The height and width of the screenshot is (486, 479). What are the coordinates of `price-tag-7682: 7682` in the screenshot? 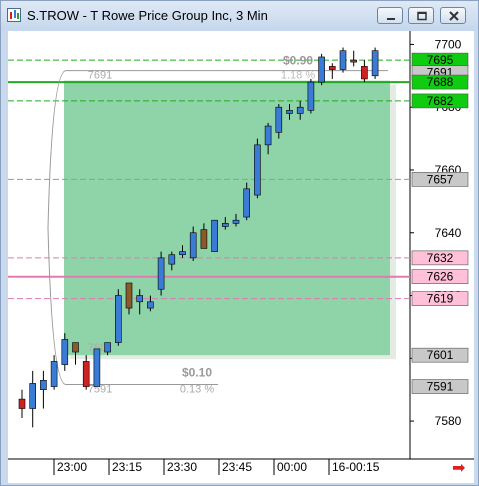 It's located at (440, 101).